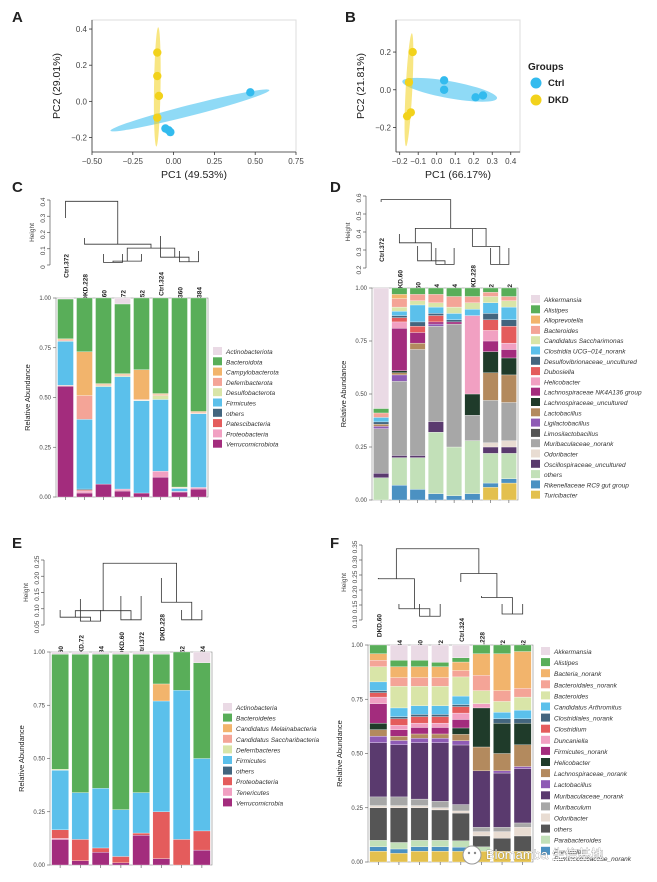 This screenshot has width=657, height=882. Describe the element at coordinates (419, 696) in the screenshot. I see `bar-segment-bacteroides` at that location.